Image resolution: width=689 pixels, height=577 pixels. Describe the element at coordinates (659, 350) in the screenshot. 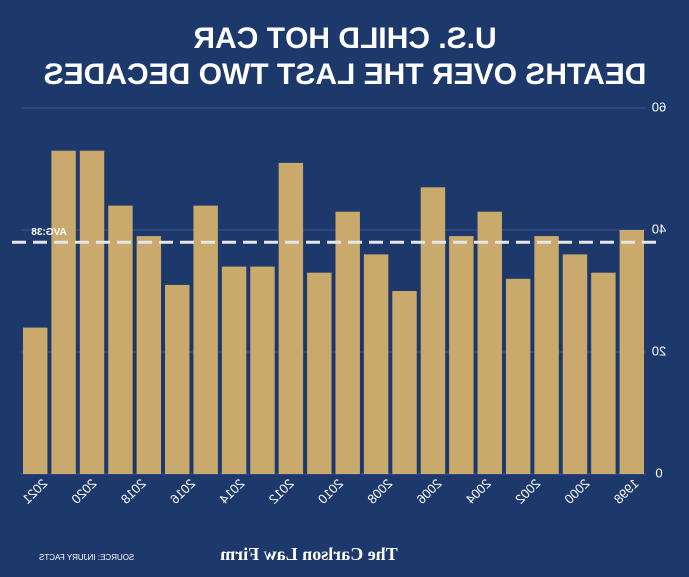

I see `y-tick-label: 20` at that location.